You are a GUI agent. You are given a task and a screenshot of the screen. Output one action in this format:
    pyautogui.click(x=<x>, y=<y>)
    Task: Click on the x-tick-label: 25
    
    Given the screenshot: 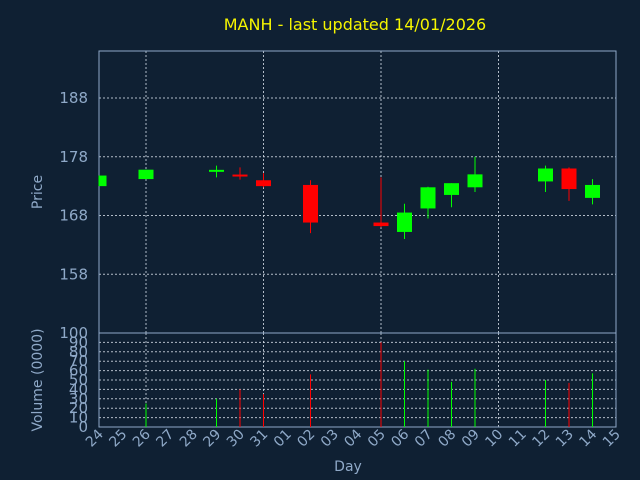 What is the action you would take?
    pyautogui.click(x=118, y=439)
    